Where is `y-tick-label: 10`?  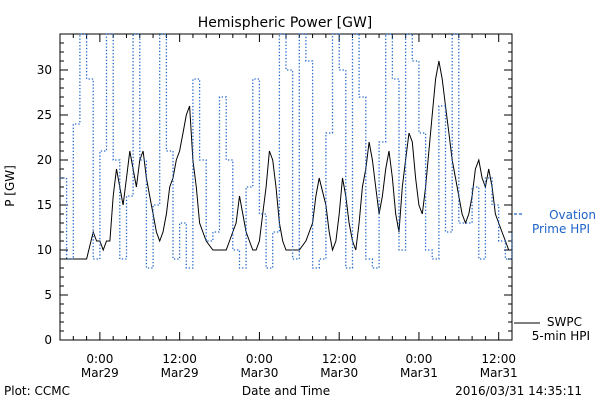
y-tick-label: 10 is located at coordinates (44, 250).